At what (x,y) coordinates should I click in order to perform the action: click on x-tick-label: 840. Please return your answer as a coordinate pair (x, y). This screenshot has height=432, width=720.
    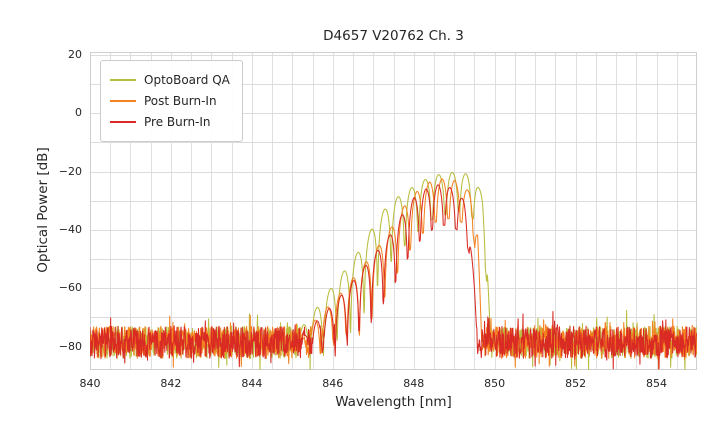
    Looking at the image, I should click on (90, 383).